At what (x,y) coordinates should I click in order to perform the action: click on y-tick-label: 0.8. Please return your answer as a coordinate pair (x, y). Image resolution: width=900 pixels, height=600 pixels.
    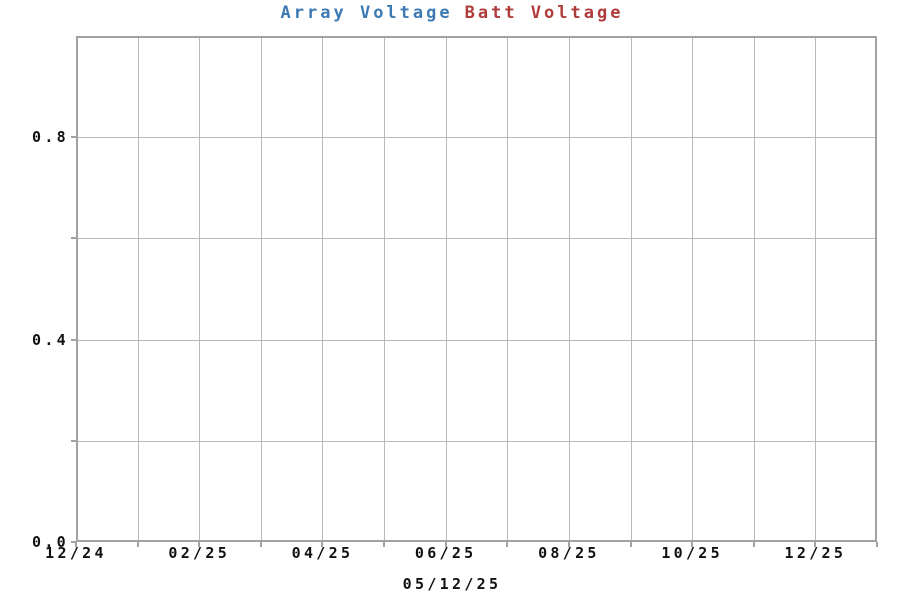
    Looking at the image, I should click on (50, 137).